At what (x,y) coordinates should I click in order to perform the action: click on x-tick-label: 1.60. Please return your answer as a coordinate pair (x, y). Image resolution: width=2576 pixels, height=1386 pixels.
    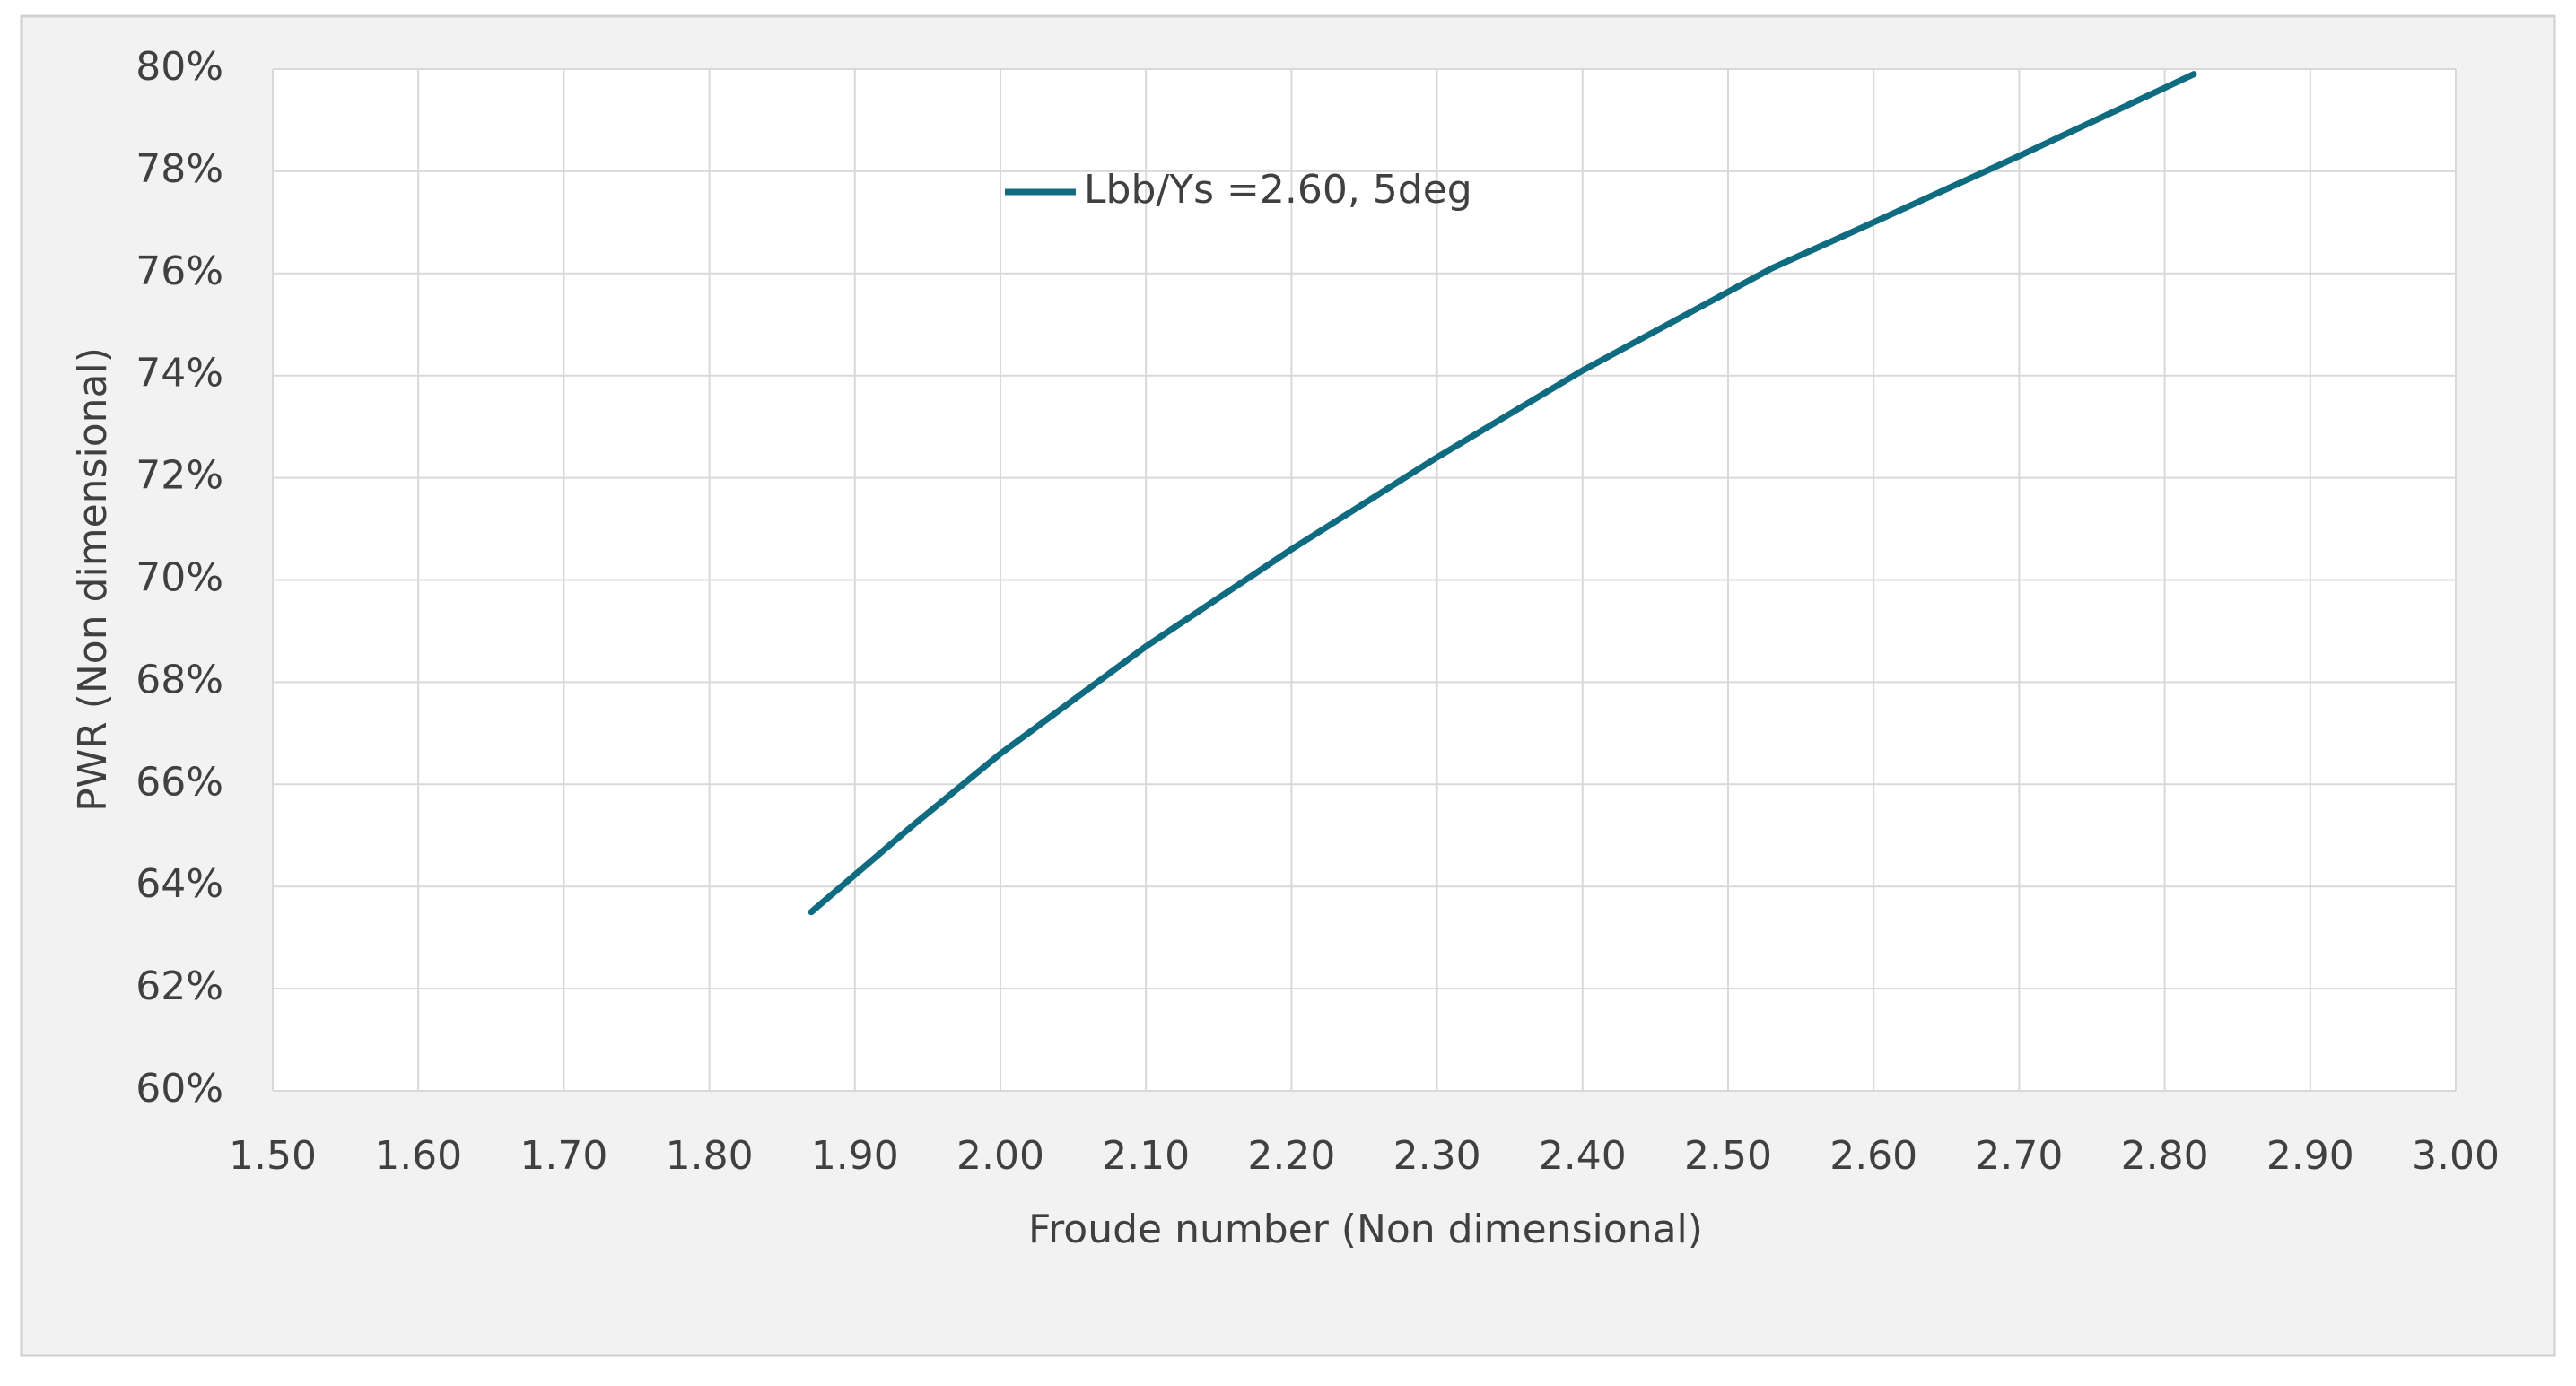
    Looking at the image, I should click on (418, 1156).